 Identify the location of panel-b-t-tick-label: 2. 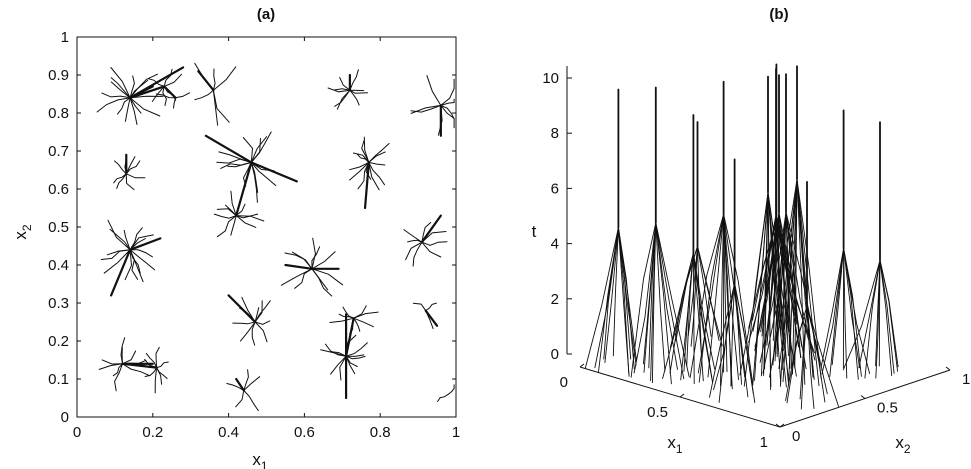
(555, 299).